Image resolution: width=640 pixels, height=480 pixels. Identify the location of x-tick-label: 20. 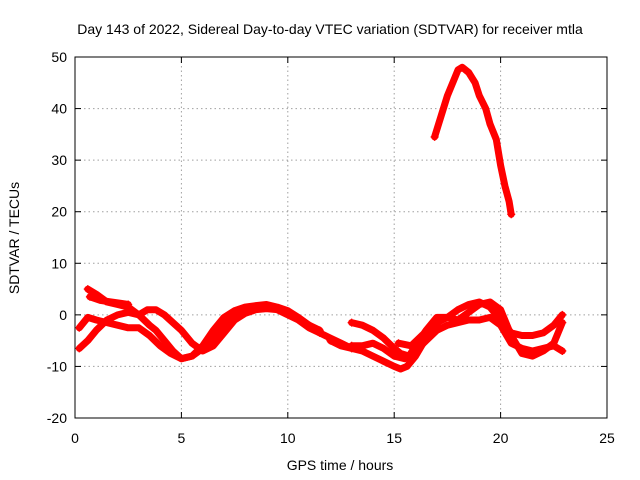
(501, 438).